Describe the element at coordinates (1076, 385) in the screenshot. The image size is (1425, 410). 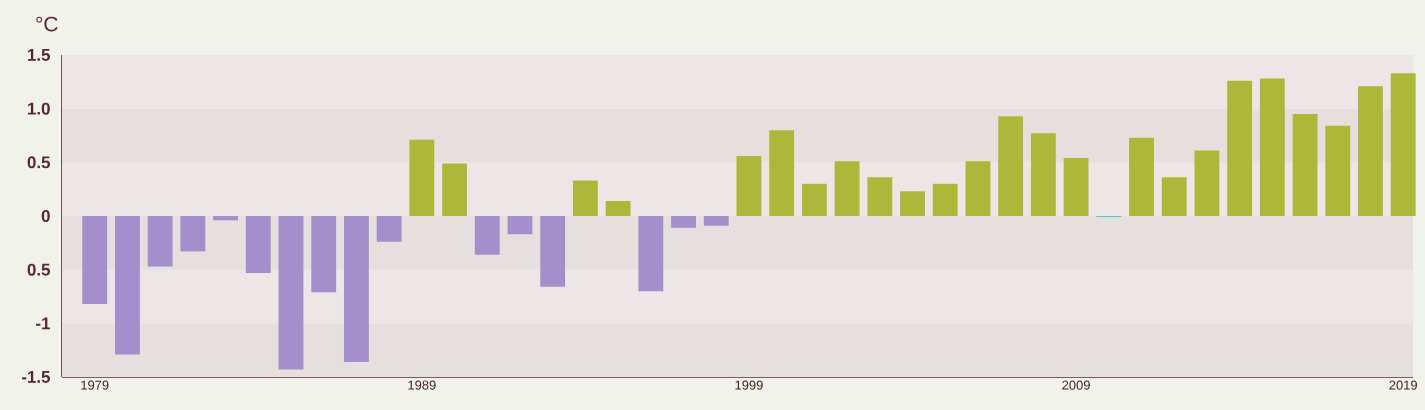
I see `x-tick-label: 2009` at that location.